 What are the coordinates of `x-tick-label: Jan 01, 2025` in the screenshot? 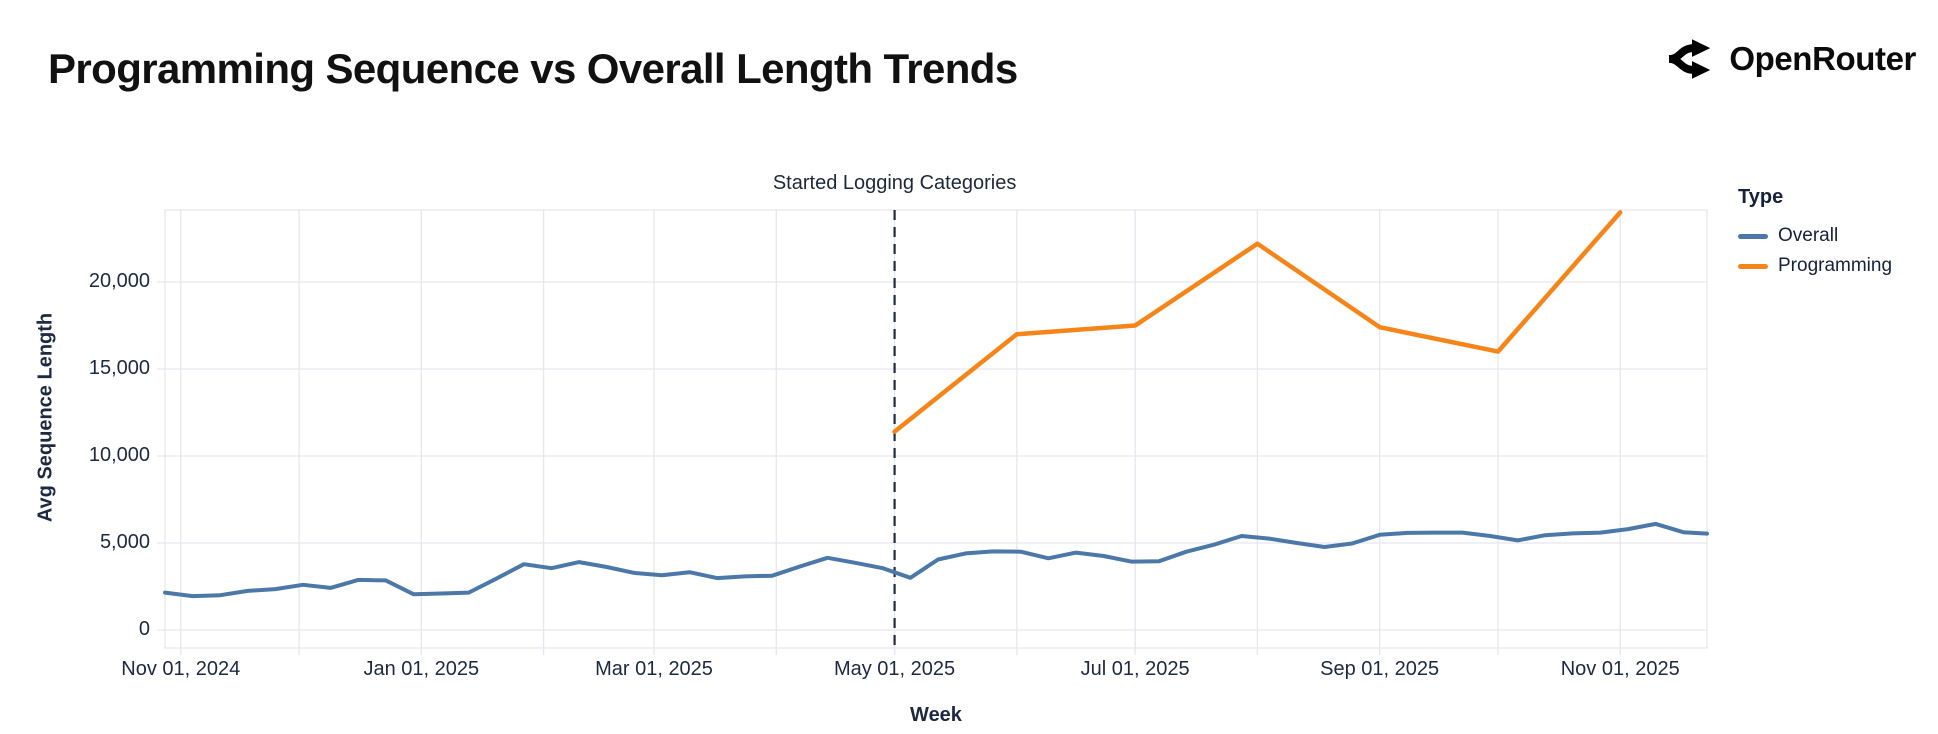 It's located at (421, 669).